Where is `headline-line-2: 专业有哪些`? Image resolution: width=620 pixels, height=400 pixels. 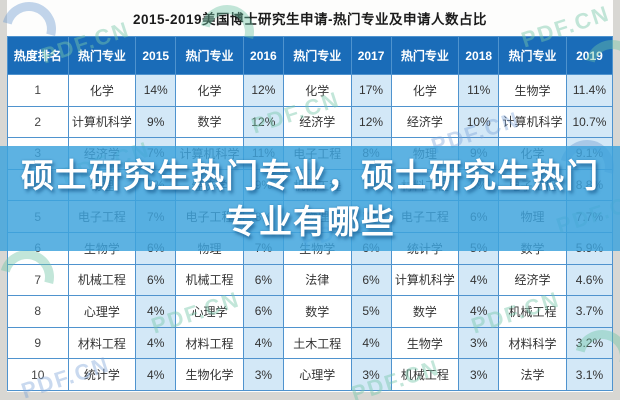
headline-line-2: 专业有哪些 is located at coordinates (310, 221).